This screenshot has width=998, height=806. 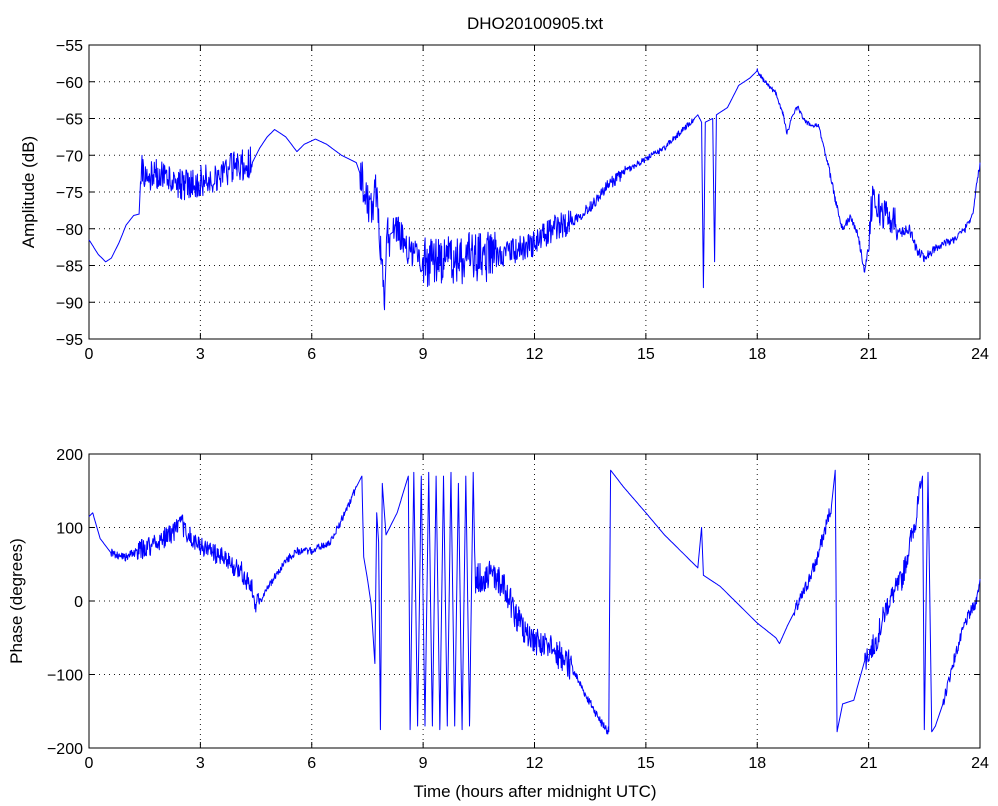 I want to click on amplitude-x-tick-label: 18, so click(x=757, y=354).